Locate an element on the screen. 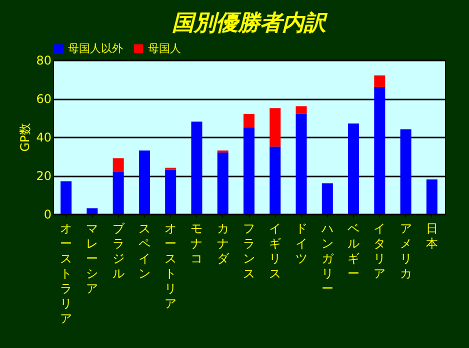  x-tick-label: 日本 is located at coordinates (432, 236).